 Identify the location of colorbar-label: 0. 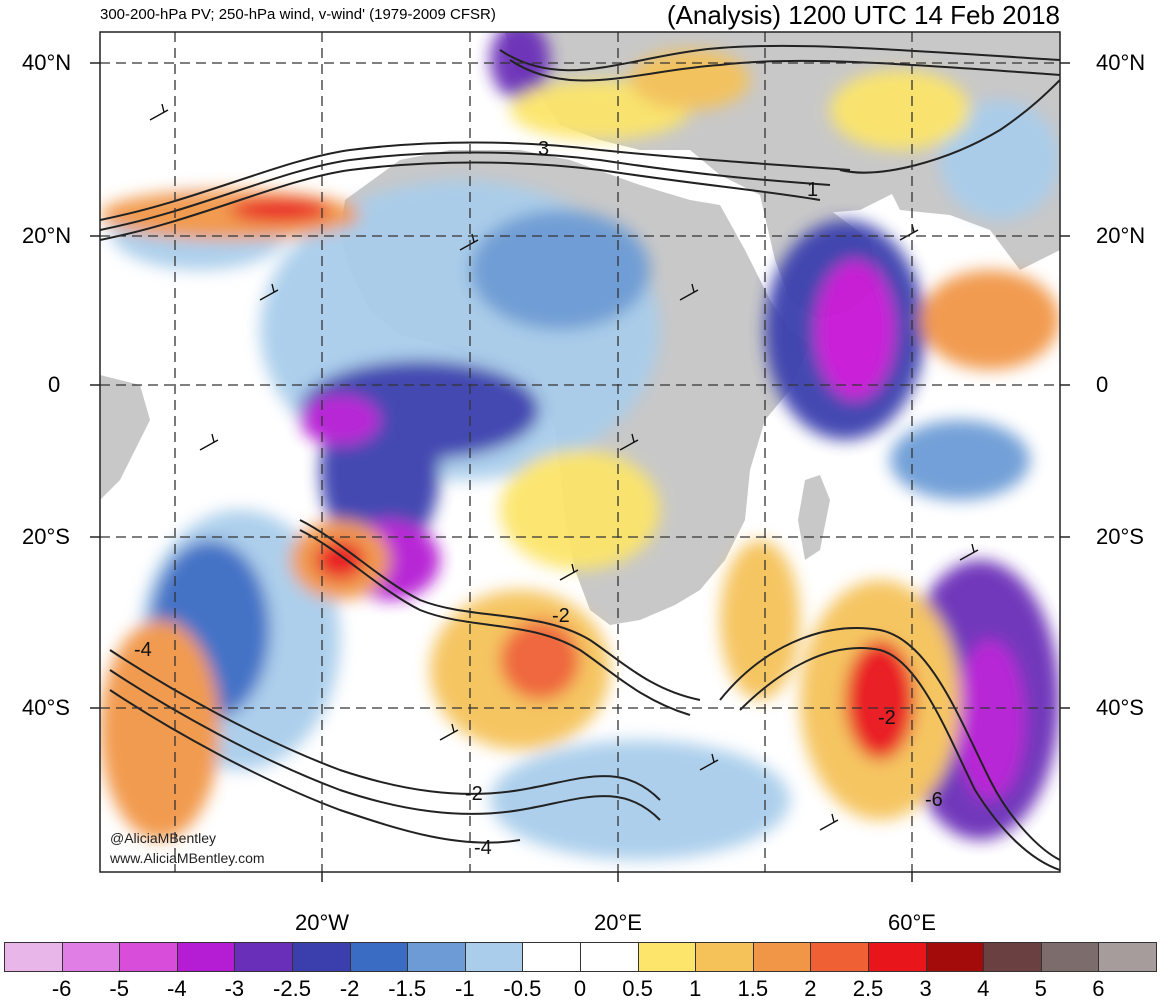
(580, 988).